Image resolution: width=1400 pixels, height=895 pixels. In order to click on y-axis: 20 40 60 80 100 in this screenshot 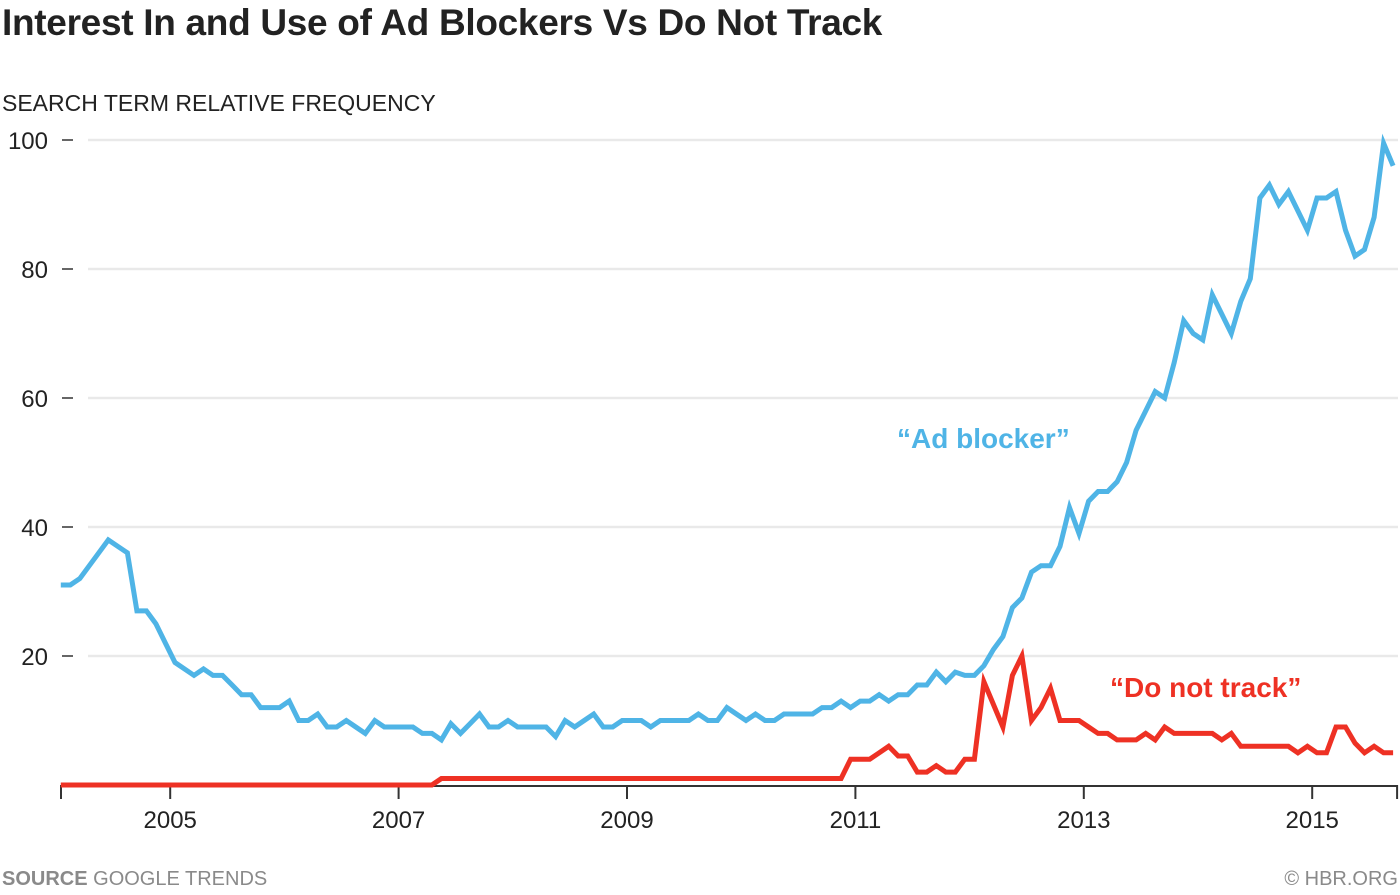, I will do `click(40, 399)`.